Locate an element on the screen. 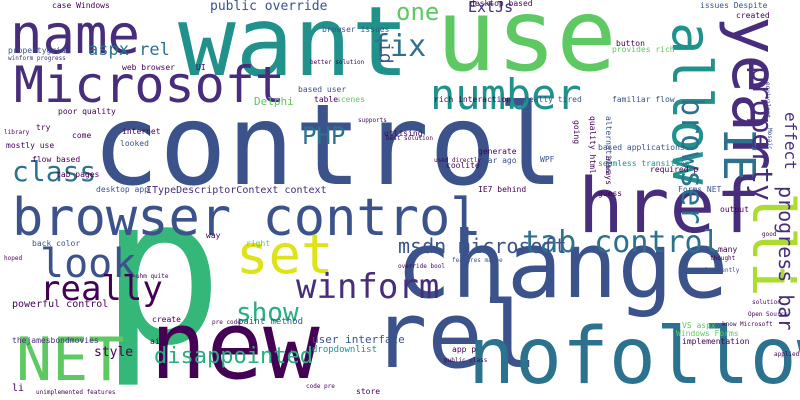  word: thejamesbondmovies is located at coordinates (55, 340).